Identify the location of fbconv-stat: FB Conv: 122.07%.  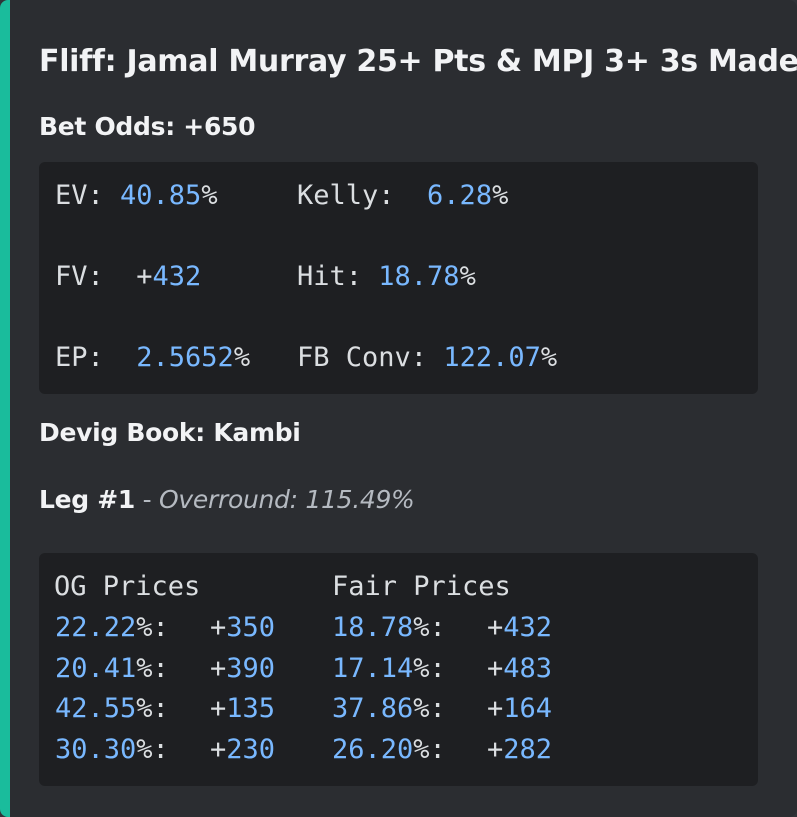
(427, 357).